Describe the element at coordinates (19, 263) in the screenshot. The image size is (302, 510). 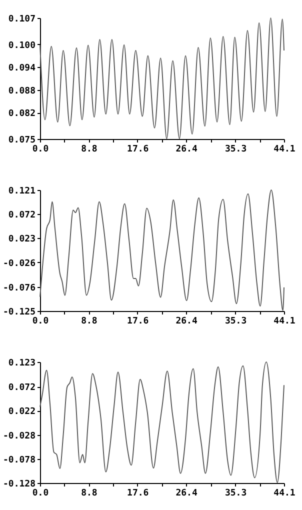
I see `y-tick-label: -0.026` at that location.